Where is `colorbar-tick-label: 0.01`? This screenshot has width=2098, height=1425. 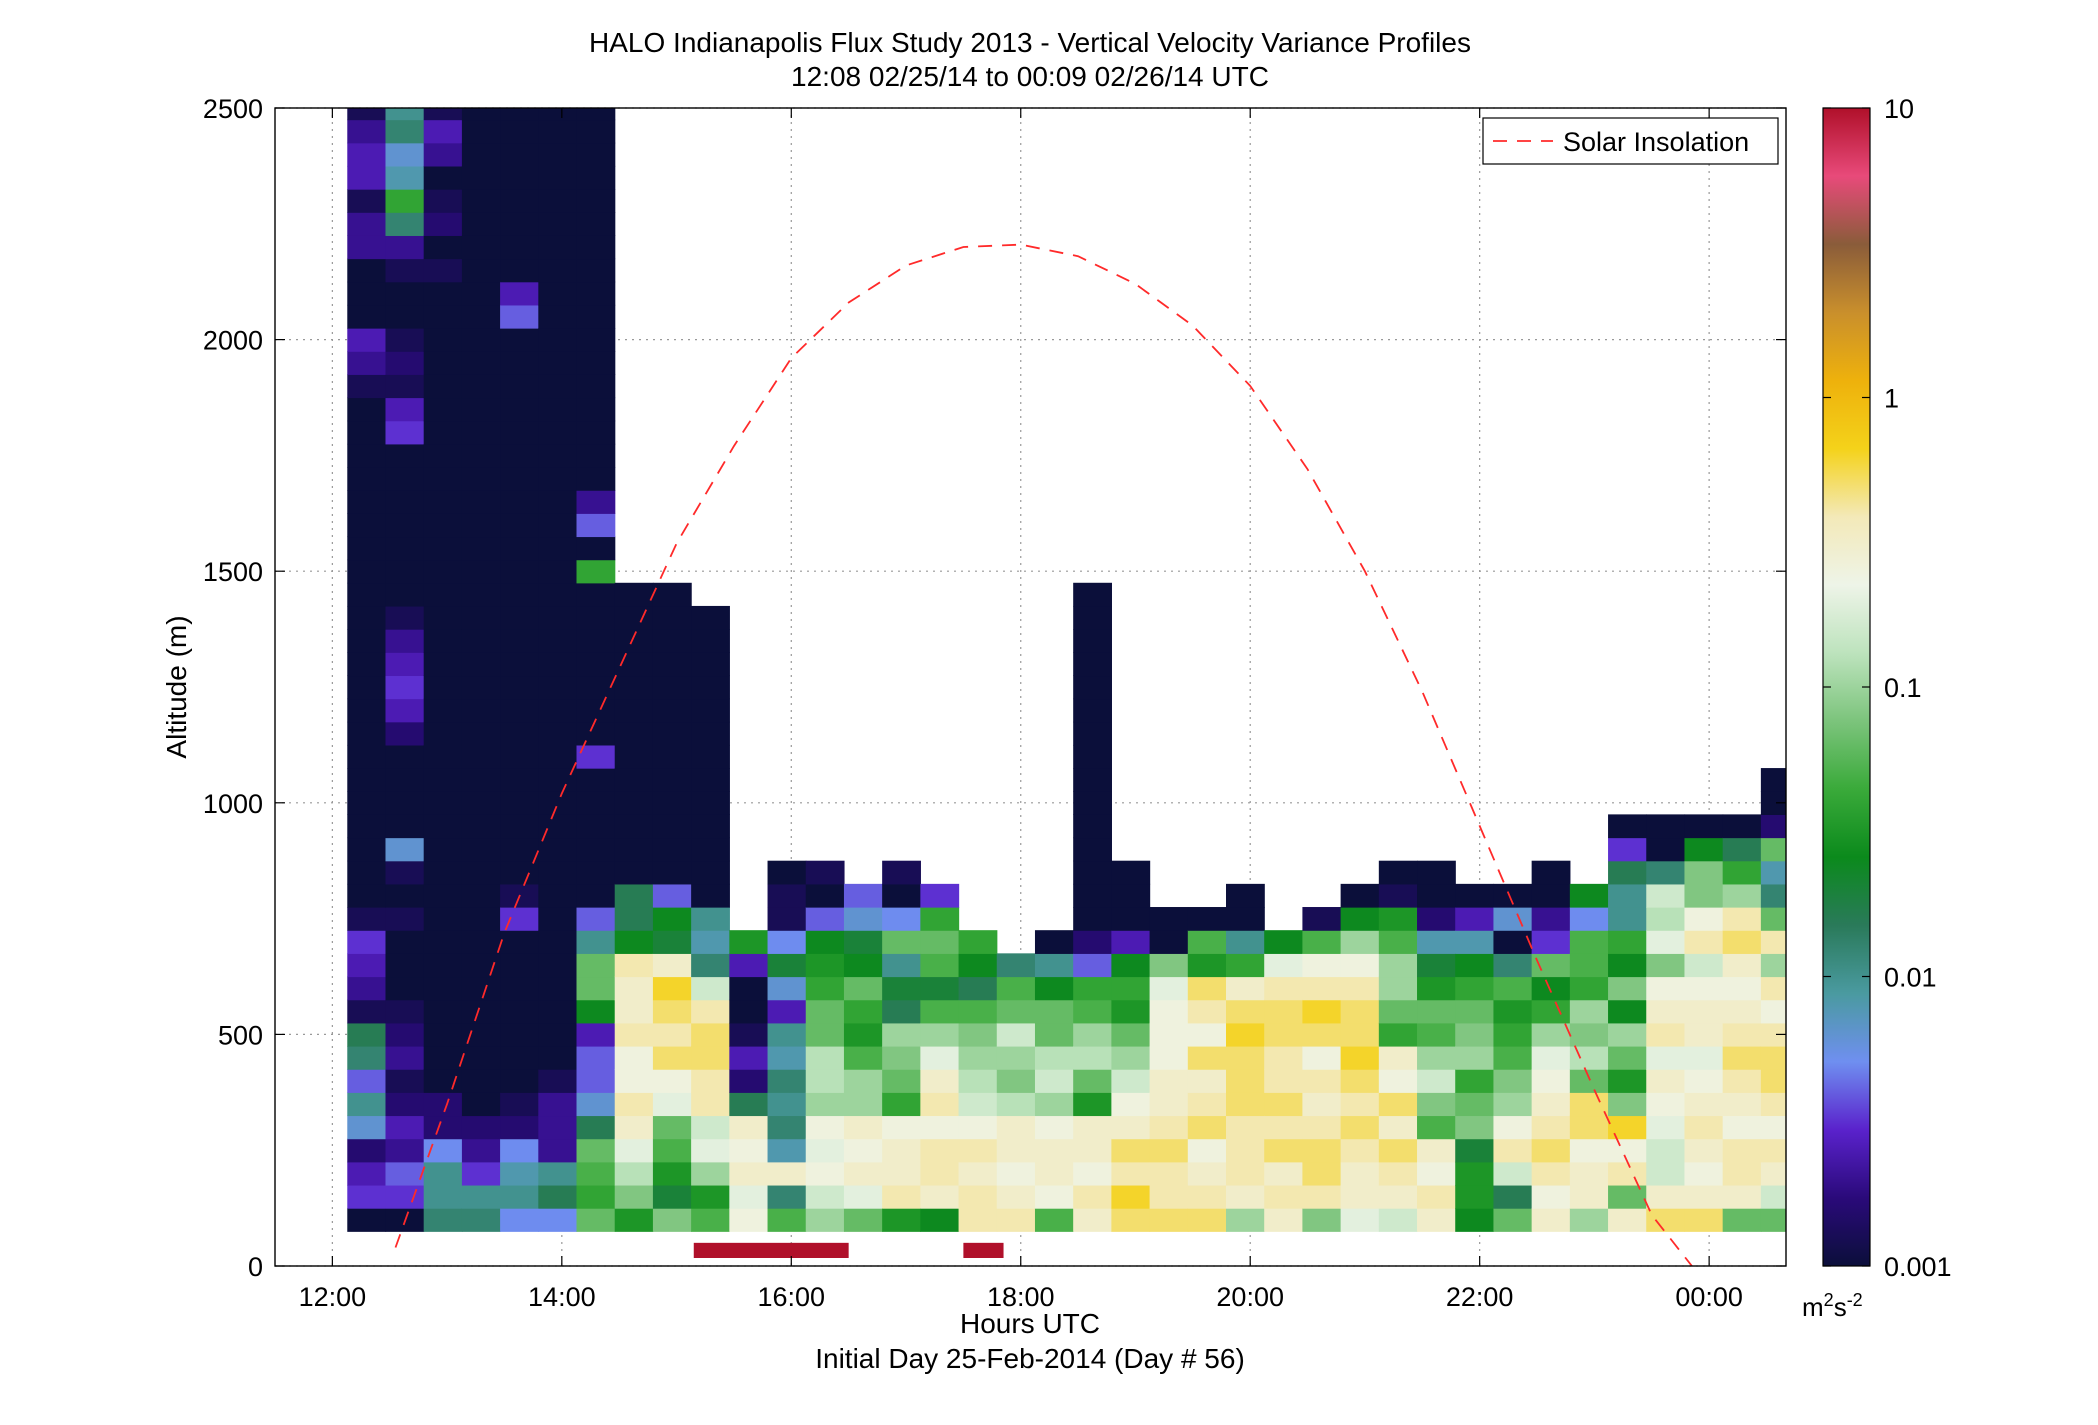
colorbar-tick-label: 0.01 is located at coordinates (1910, 978).